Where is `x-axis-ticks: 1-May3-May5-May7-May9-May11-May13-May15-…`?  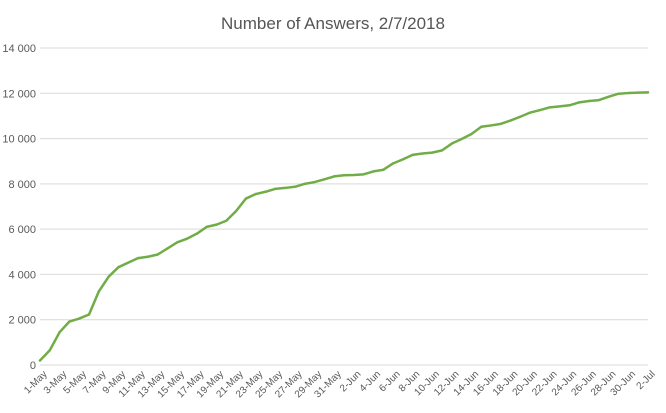 x-axis-ticks: 1-May3-May5-May7-May9-May11-May13-May15-… is located at coordinates (339, 384).